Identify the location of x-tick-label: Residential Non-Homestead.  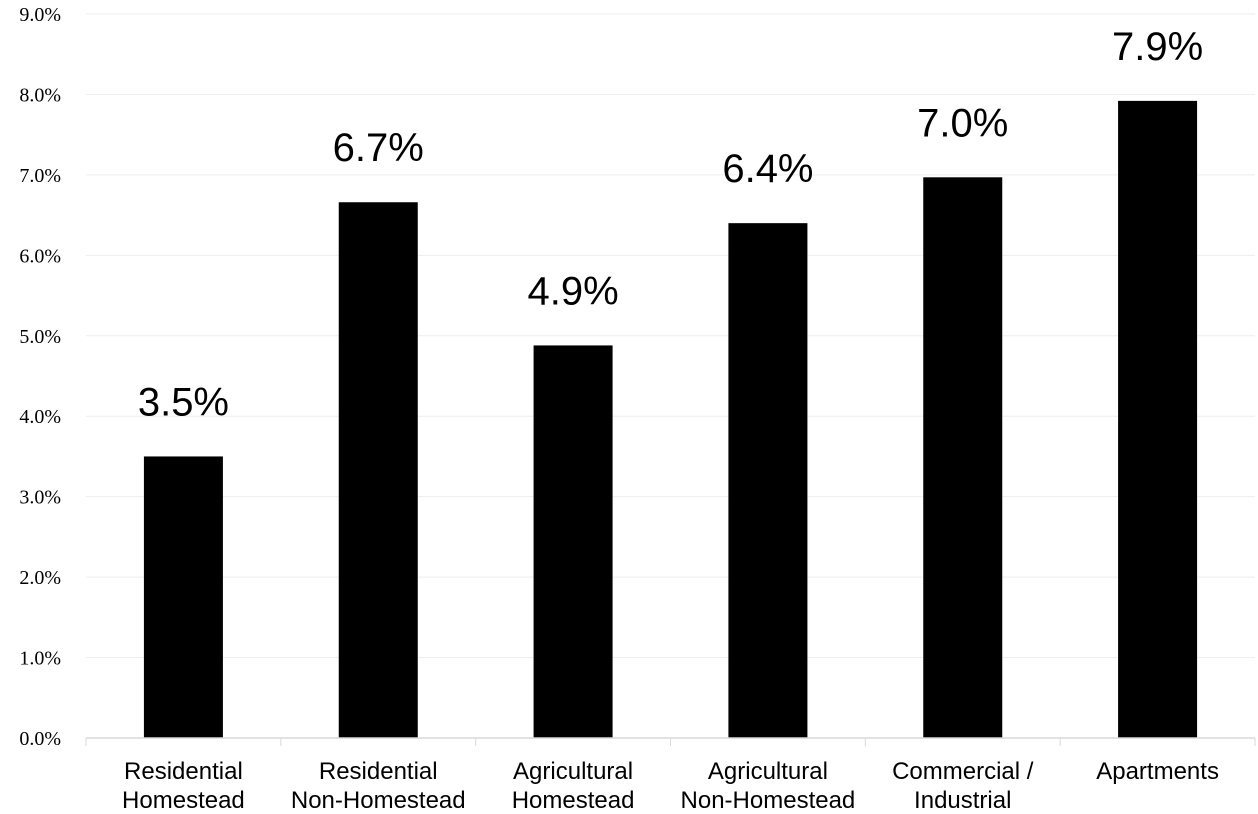
(378, 786).